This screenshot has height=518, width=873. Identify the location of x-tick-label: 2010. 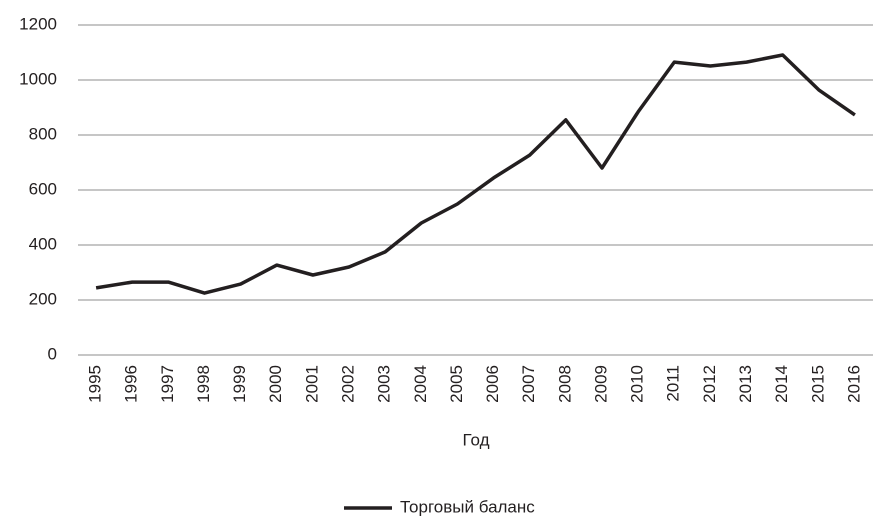
(637, 384).